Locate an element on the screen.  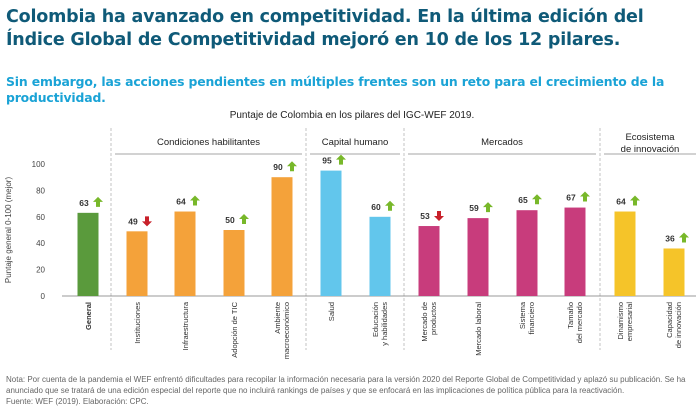
group-header: Capital humano is located at coordinates (355, 142).